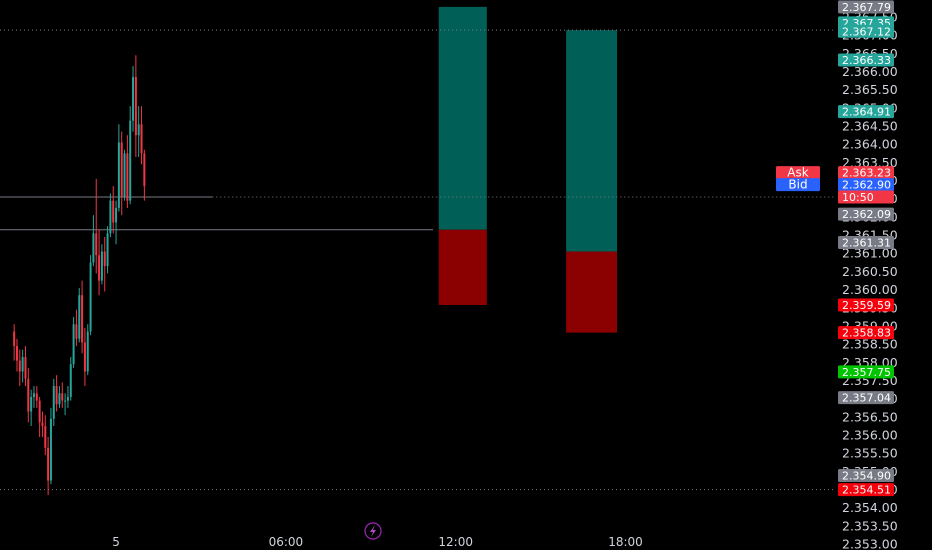 Image resolution: width=932 pixels, height=550 pixels. Describe the element at coordinates (866, 112) in the screenshot. I see `price-tag-label: 2.364.91` at that location.